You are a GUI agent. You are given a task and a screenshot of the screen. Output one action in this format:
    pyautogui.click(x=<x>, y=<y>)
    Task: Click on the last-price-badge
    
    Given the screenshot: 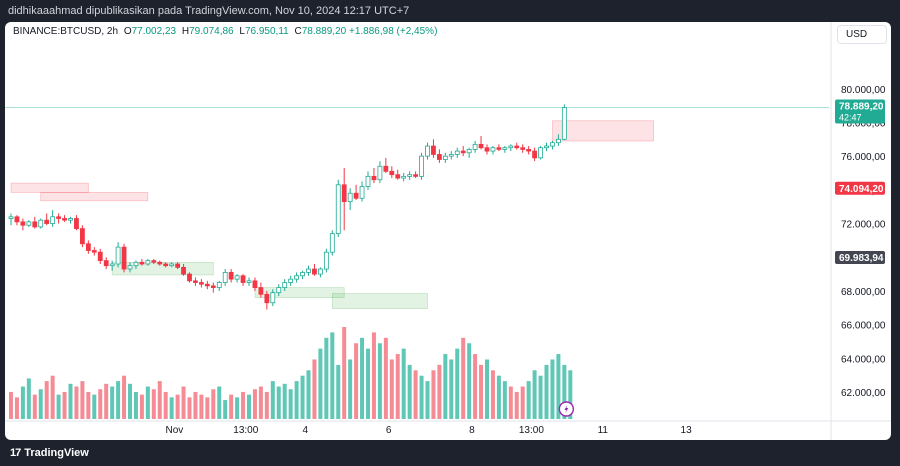 What is the action you would take?
    pyautogui.click(x=860, y=111)
    